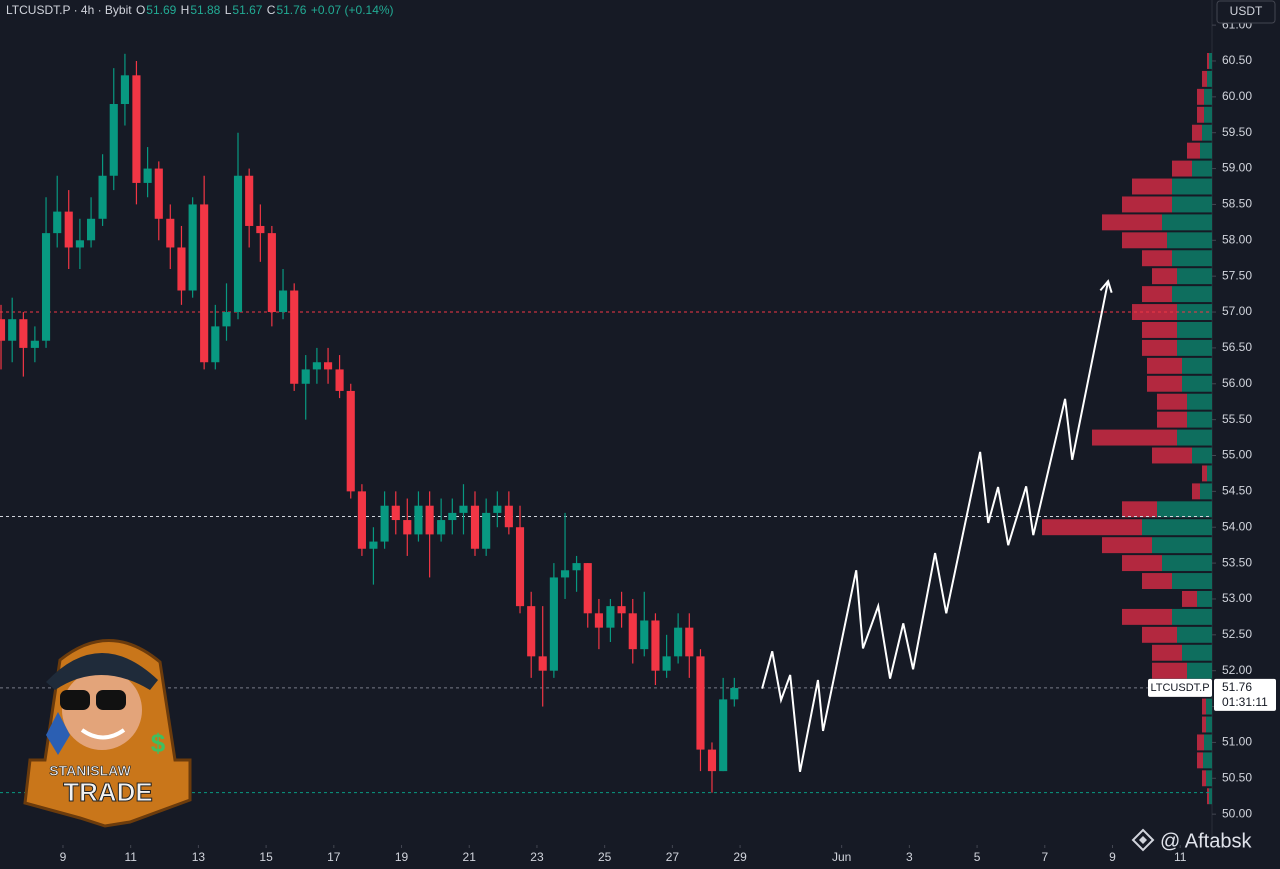 The width and height of the screenshot is (1280, 869). Describe the element at coordinates (1237, 455) in the screenshot. I see `y-tick-label: 55.00` at that location.